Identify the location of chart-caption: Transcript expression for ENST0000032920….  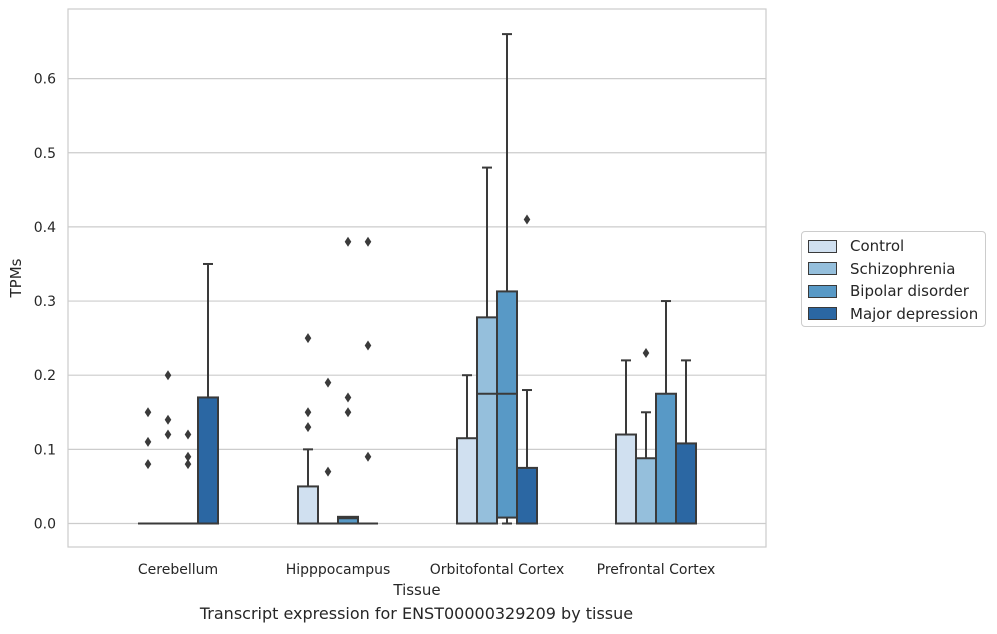
(416, 613).